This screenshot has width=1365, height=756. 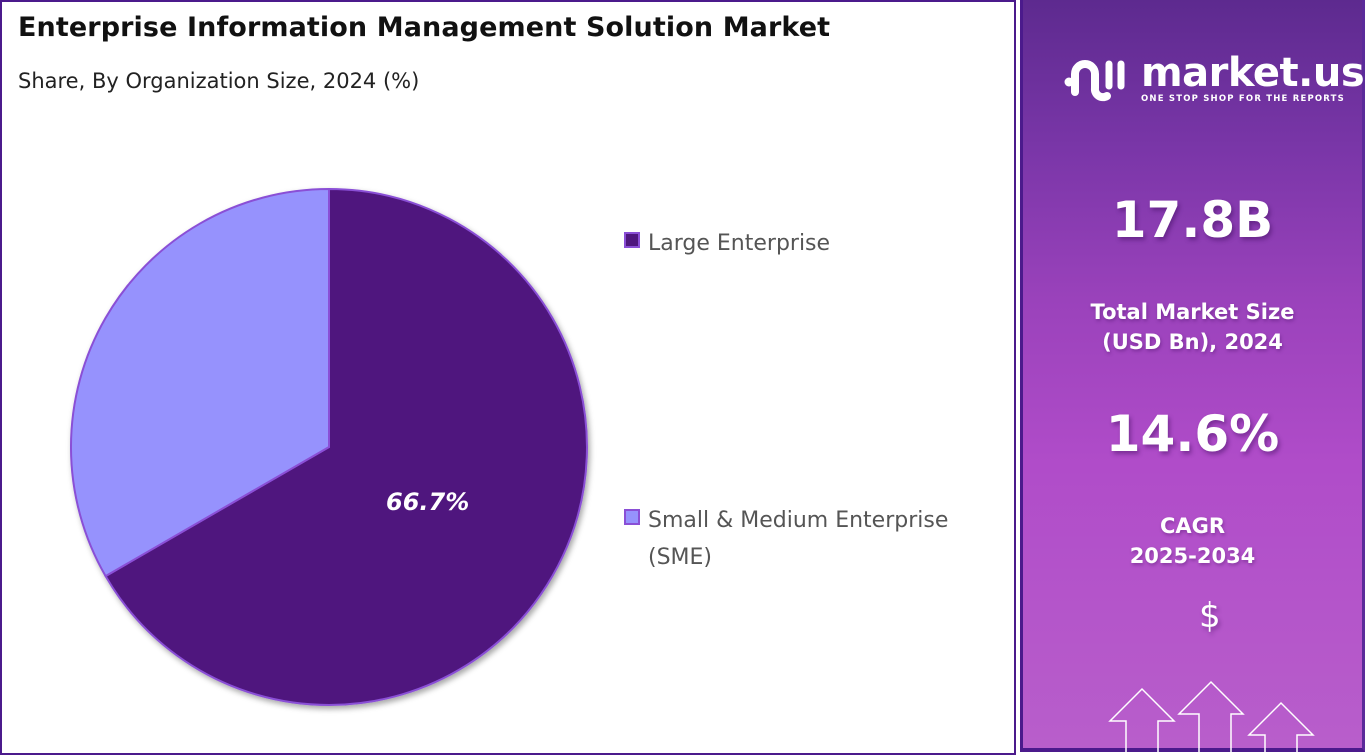 What do you see at coordinates (199, 382) in the screenshot?
I see `pie-slice-sme` at bounding box center [199, 382].